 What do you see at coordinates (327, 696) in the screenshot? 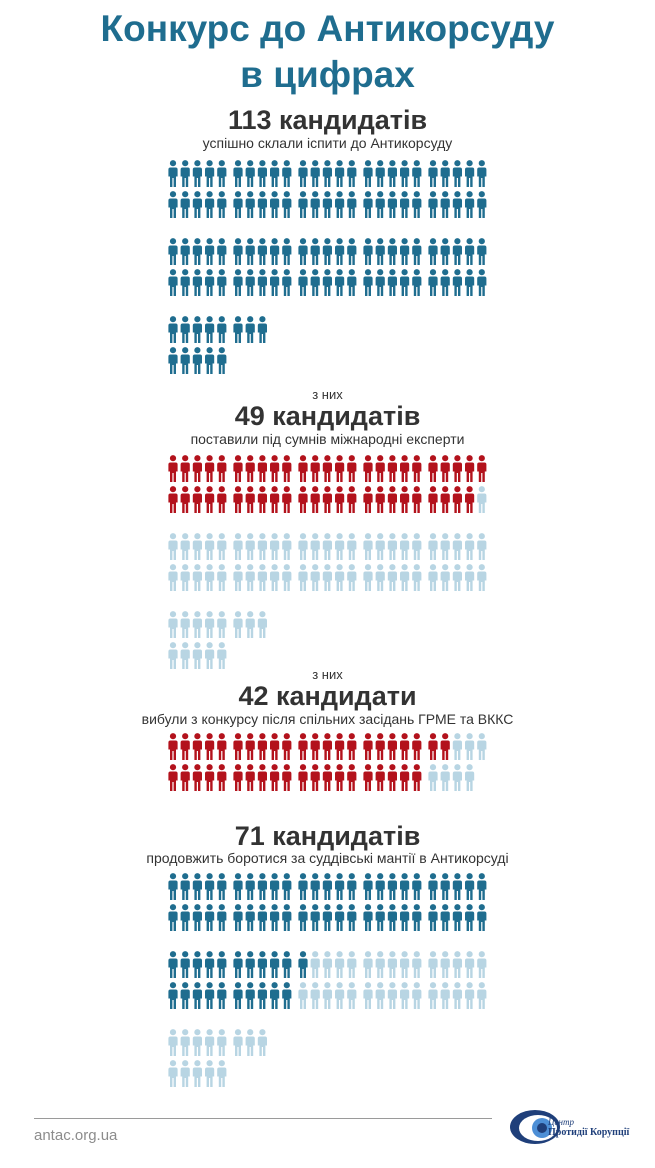
I see `section-3-headline: 42 кандидати` at bounding box center [327, 696].